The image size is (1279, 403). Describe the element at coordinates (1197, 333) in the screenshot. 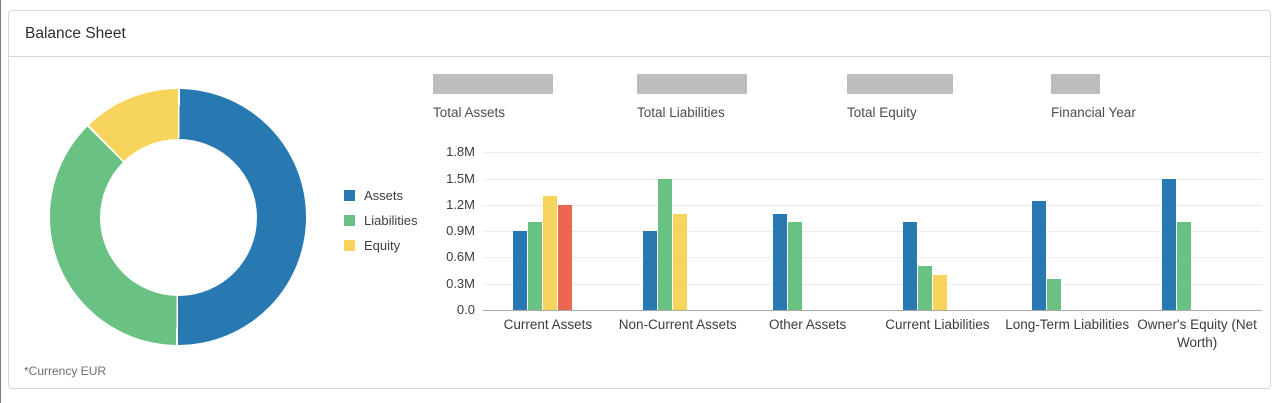

I see `x-axis-label: Owner's Equity (Net Worth)` at that location.